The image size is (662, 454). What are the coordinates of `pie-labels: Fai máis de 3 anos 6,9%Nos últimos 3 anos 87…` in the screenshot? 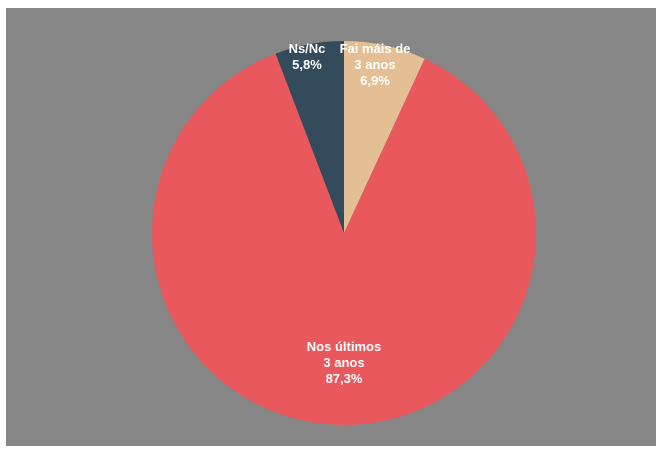 It's located at (350, 213).